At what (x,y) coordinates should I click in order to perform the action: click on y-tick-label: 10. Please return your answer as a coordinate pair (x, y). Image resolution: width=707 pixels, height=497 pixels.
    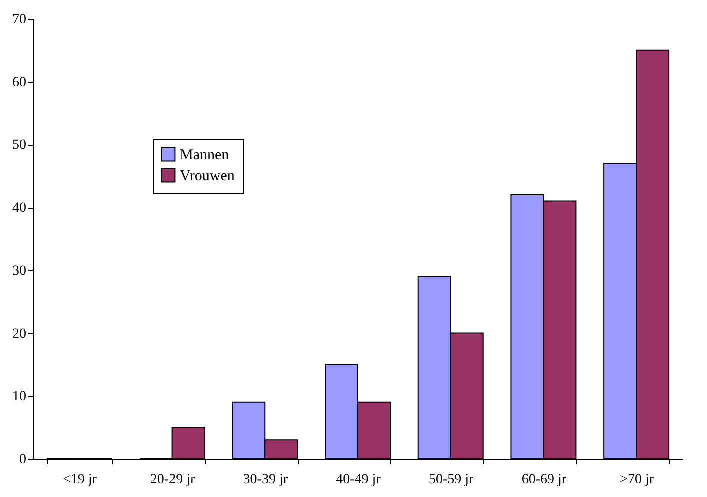
    Looking at the image, I should click on (19, 397).